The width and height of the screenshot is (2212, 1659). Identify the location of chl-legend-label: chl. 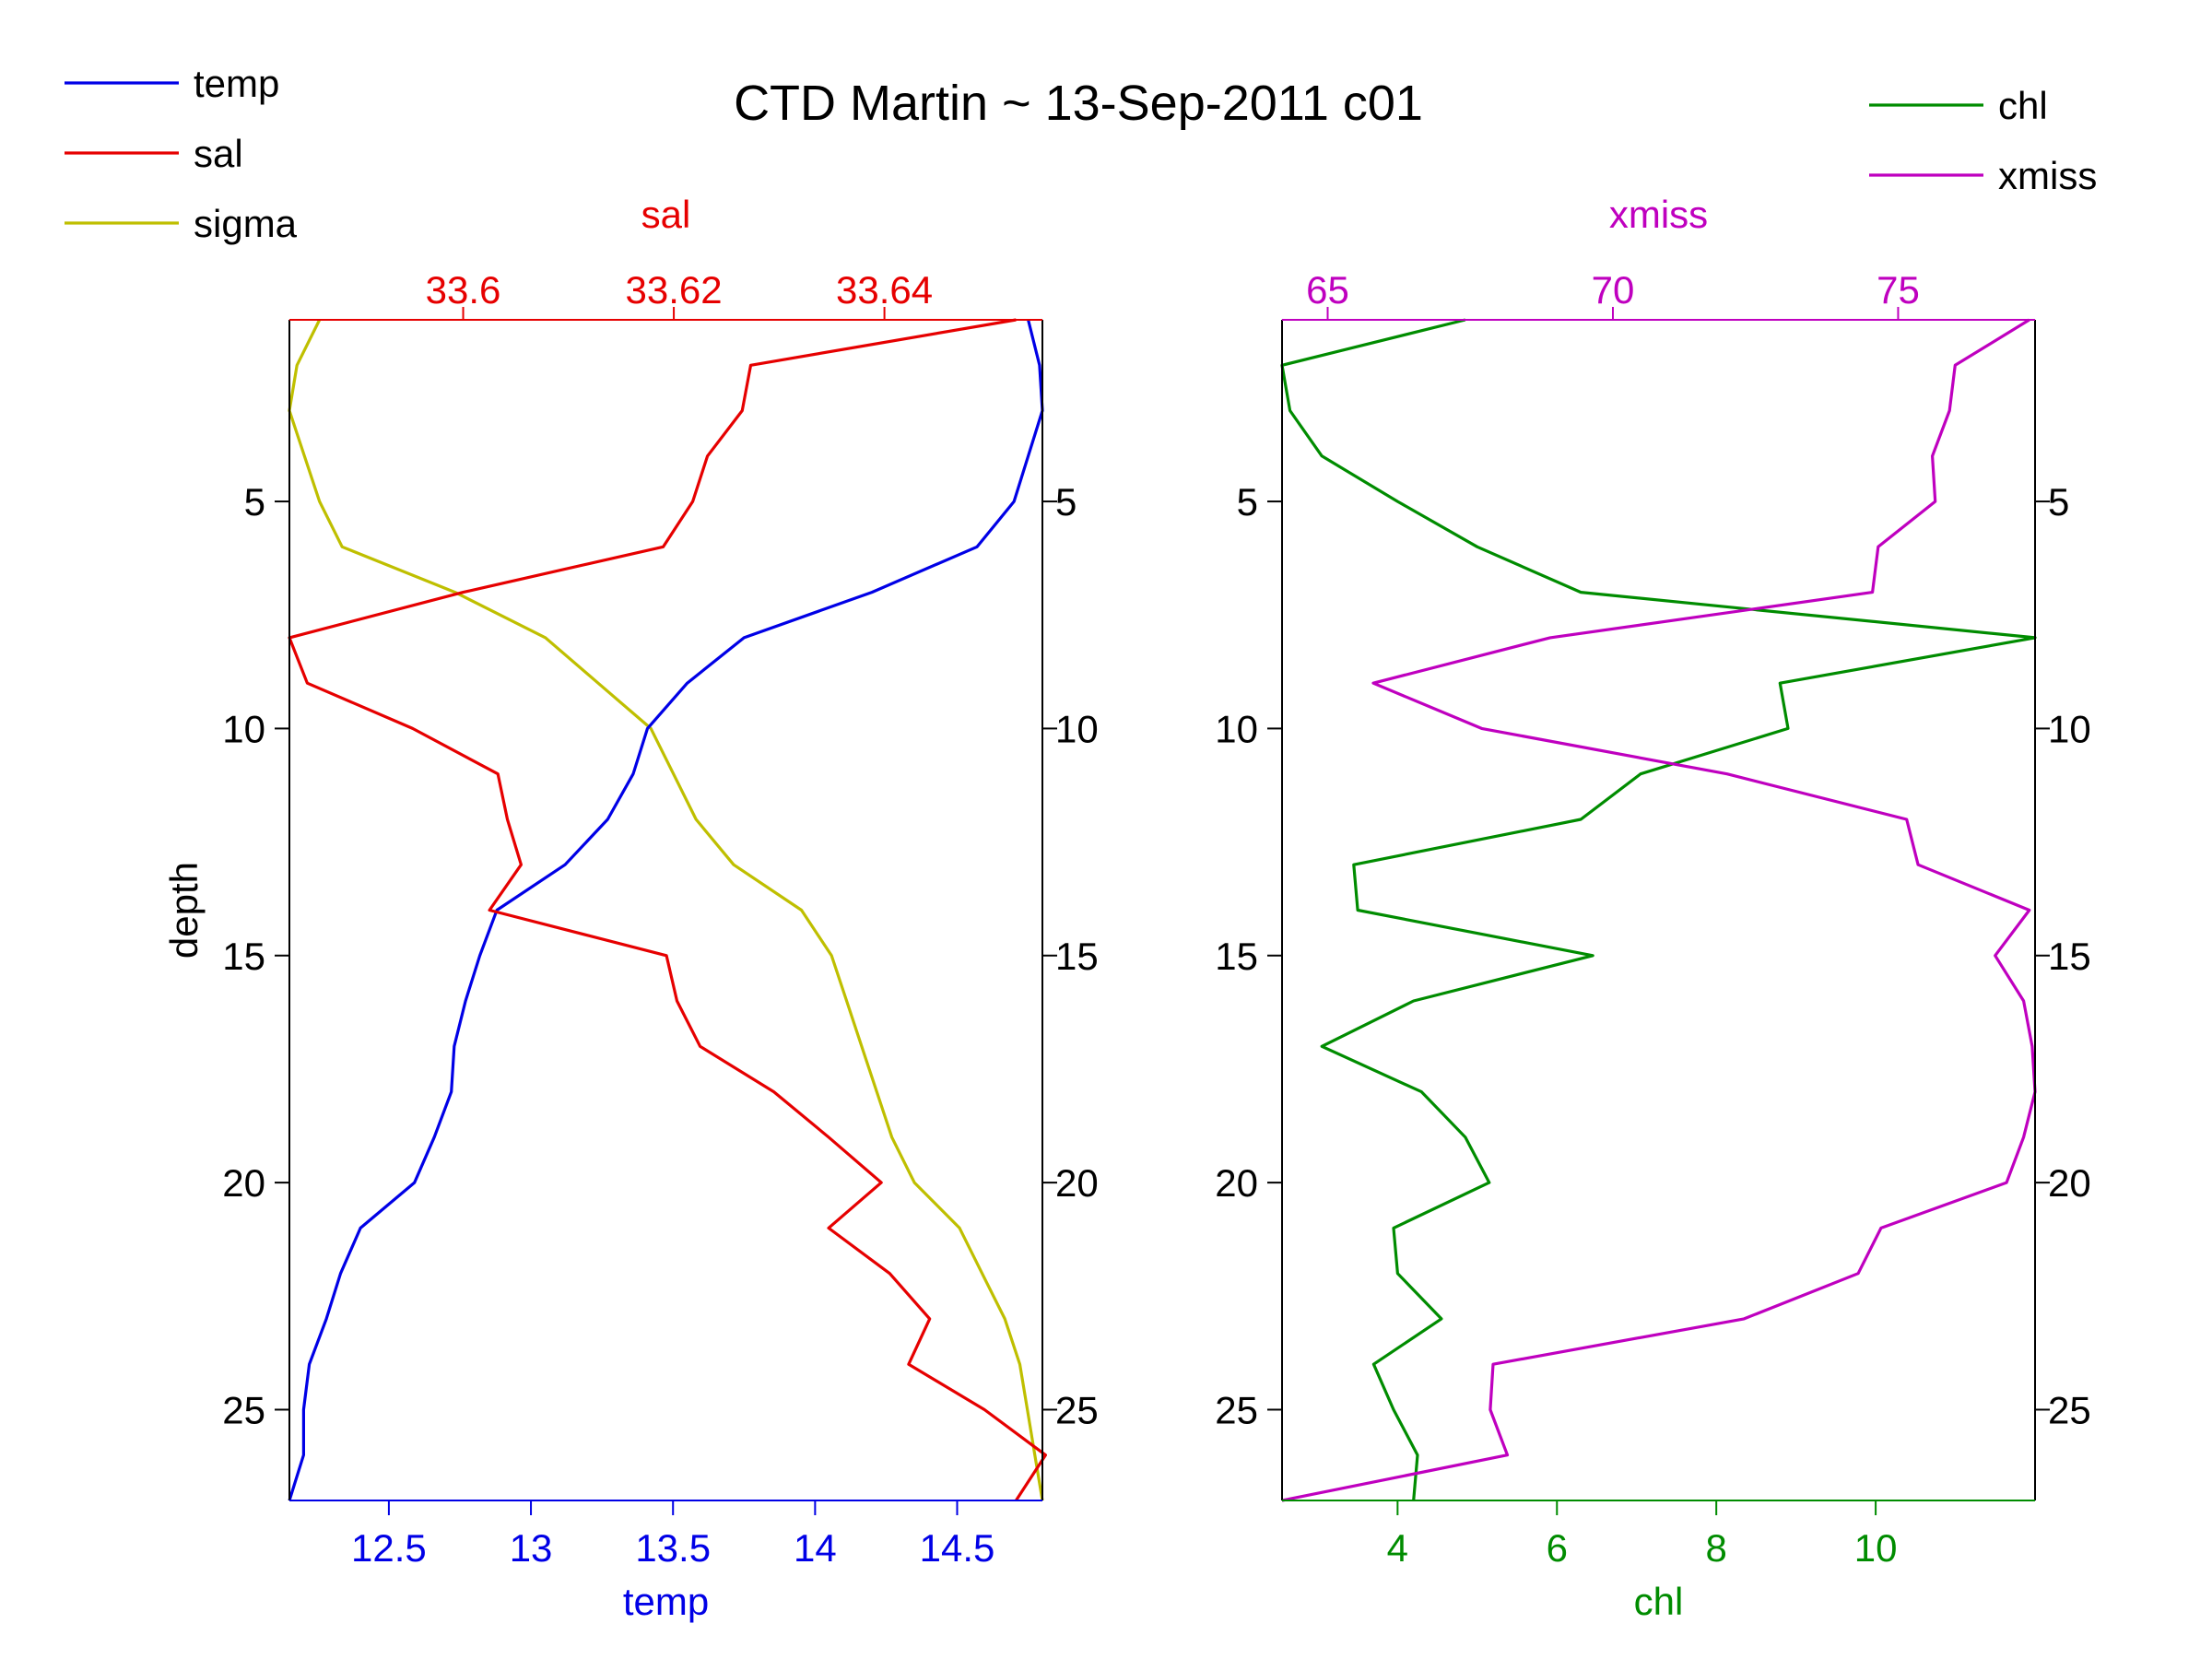
(2023, 105).